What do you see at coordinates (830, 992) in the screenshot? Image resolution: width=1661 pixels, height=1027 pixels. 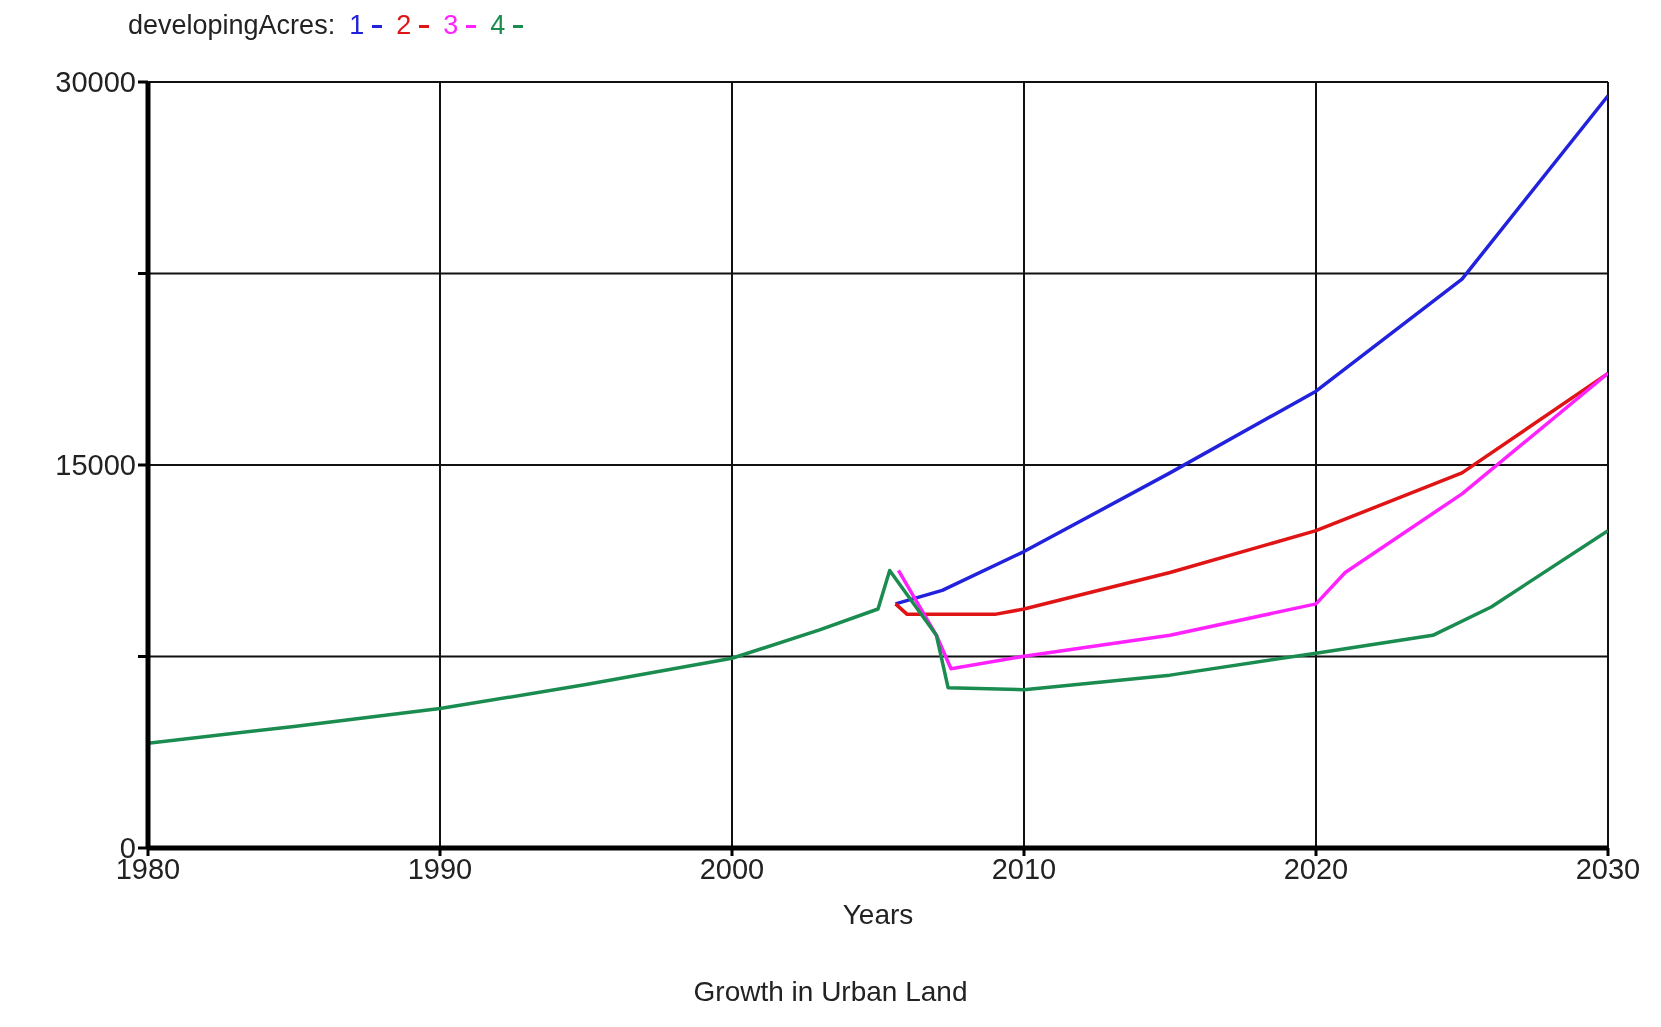 I see `text: Growth in Urban Land` at bounding box center [830, 992].